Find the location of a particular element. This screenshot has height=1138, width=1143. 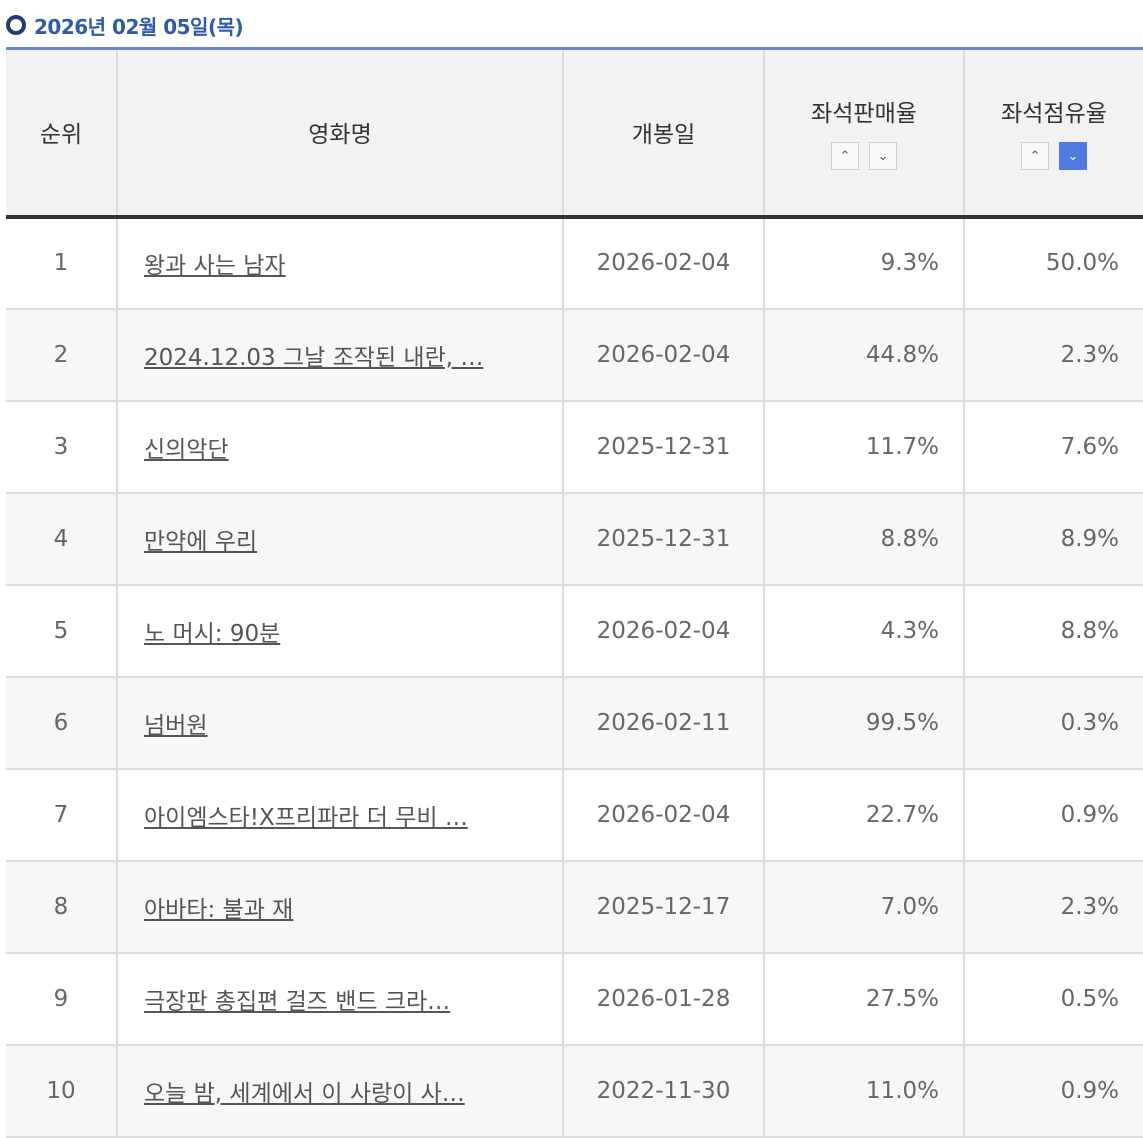

column-header-share-rate: 좌석점유율 ⌃ ⌄ is located at coordinates (1053, 133).